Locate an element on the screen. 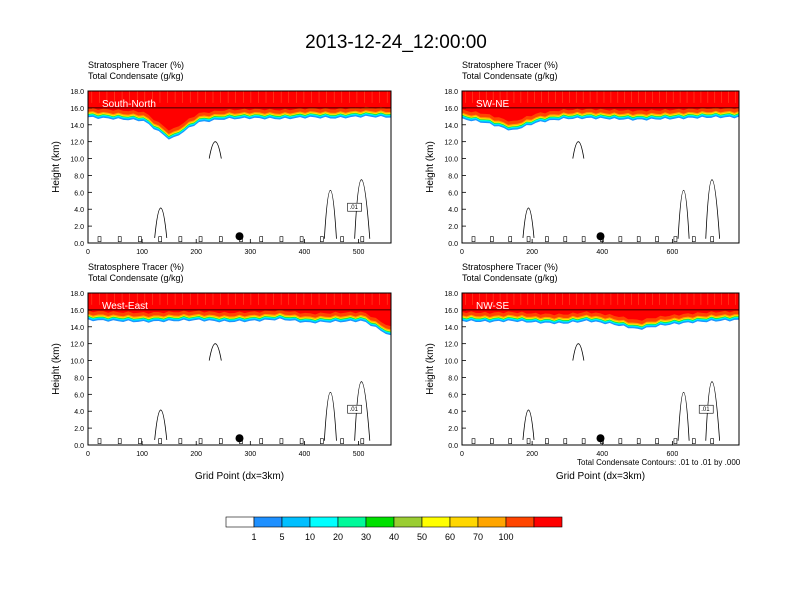  figure-title: 2013-12-24_12:00:00 is located at coordinates (396, 42).